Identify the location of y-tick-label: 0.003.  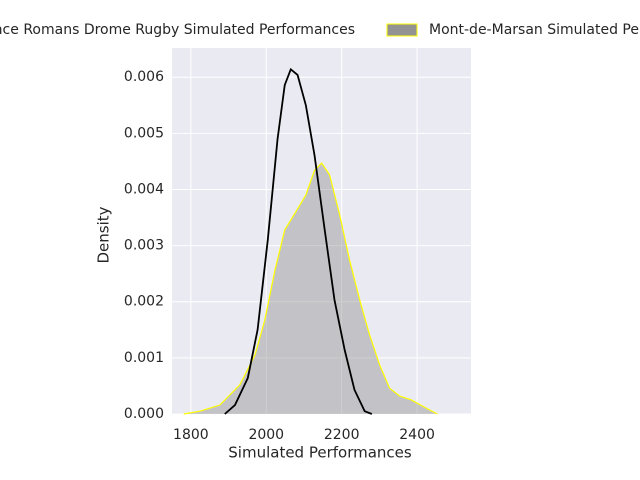
(144, 246).